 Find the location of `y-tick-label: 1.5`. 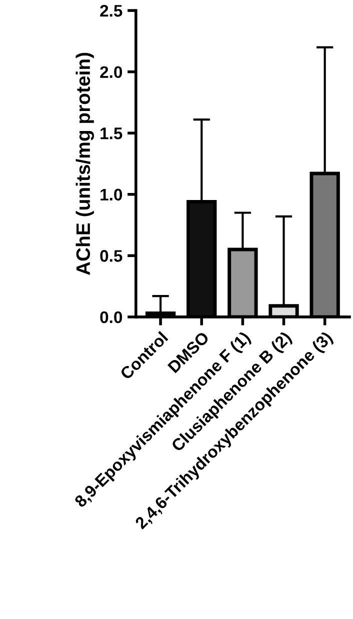

y-tick-label: 1.5 is located at coordinates (111, 134).